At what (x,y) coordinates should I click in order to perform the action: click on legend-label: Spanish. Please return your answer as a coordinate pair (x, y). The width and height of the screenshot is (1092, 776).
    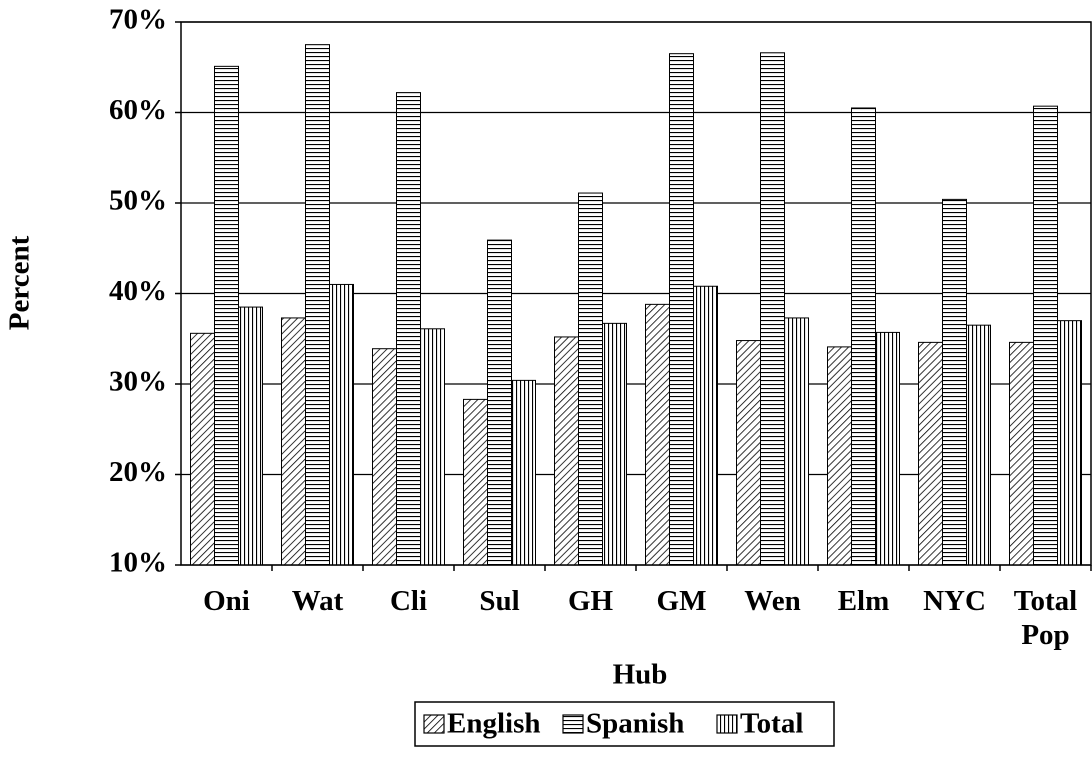
    Looking at the image, I should click on (635, 724).